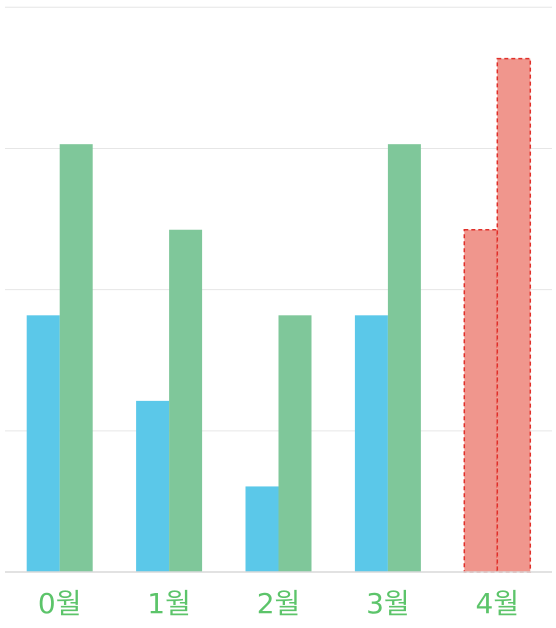 The height and width of the screenshot is (628, 556). I want to click on x-tick-label-4: 4월, so click(498, 603).